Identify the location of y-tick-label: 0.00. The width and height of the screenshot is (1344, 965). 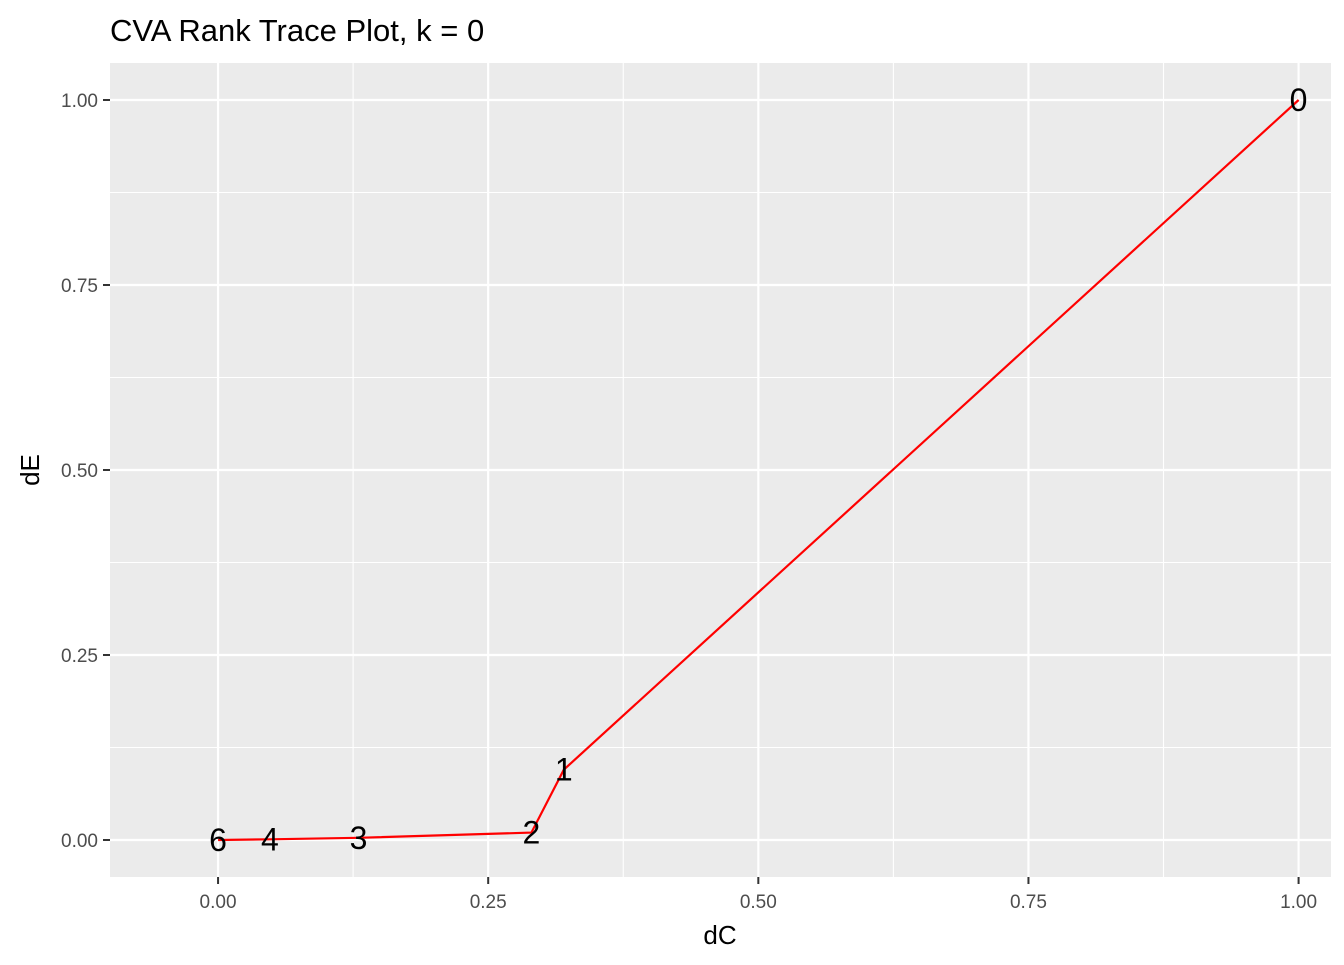
(79, 841).